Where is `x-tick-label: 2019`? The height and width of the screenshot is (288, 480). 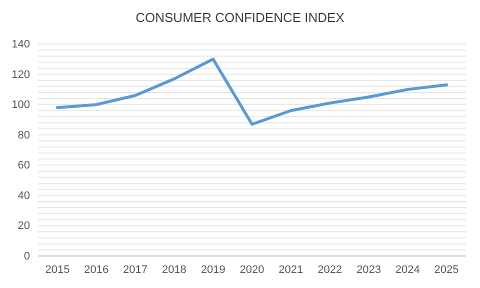
x-tick-label: 2019 is located at coordinates (213, 270).